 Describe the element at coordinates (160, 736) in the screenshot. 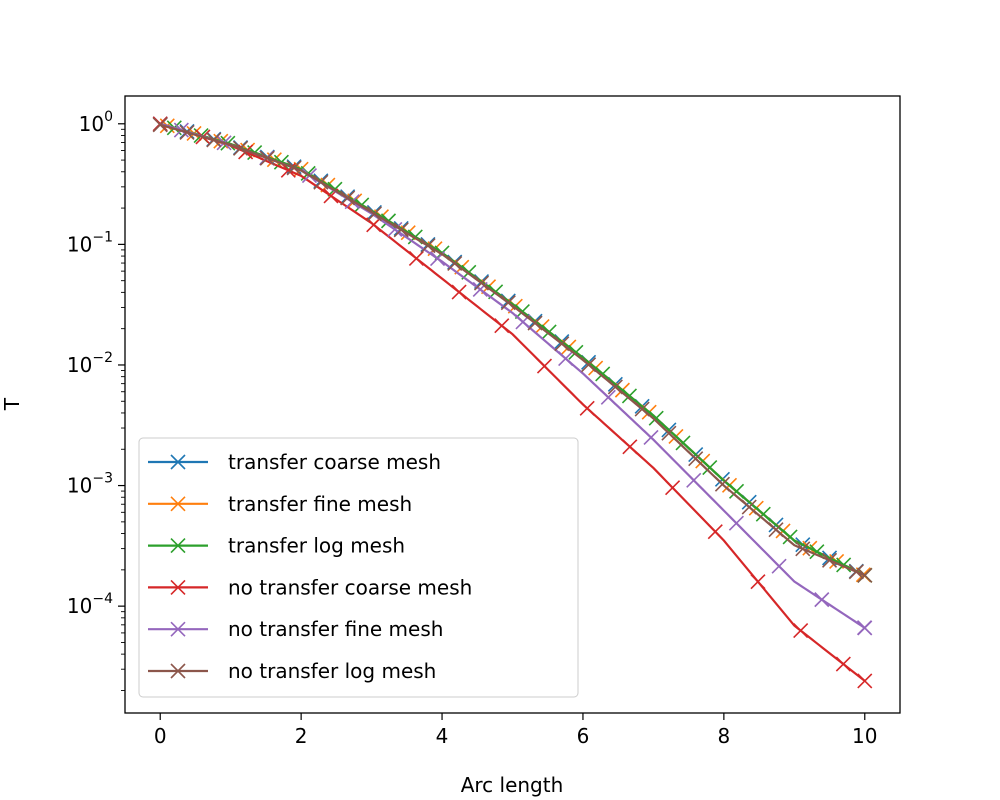

I see `x-tick-label: 0` at that location.